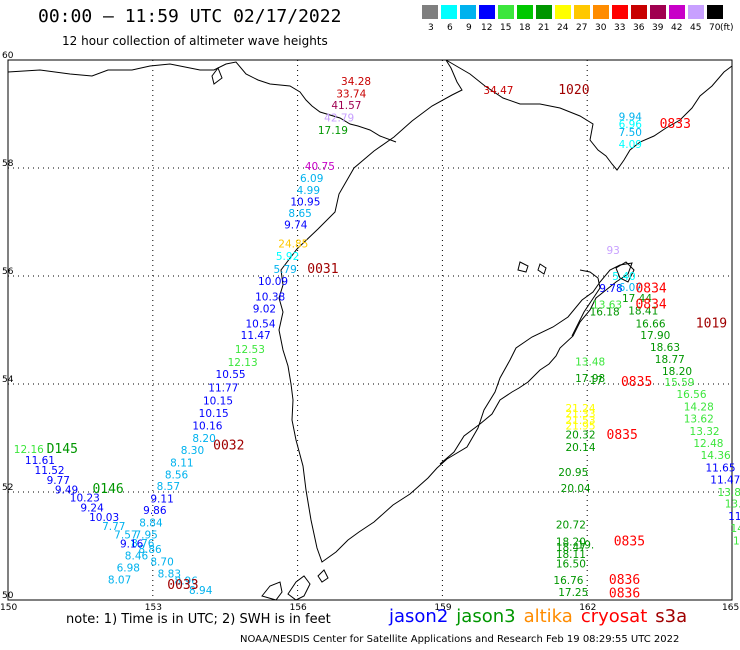  Describe the element at coordinates (50, 471) in the screenshot. I see `wave-height-label: 11.52` at that location.